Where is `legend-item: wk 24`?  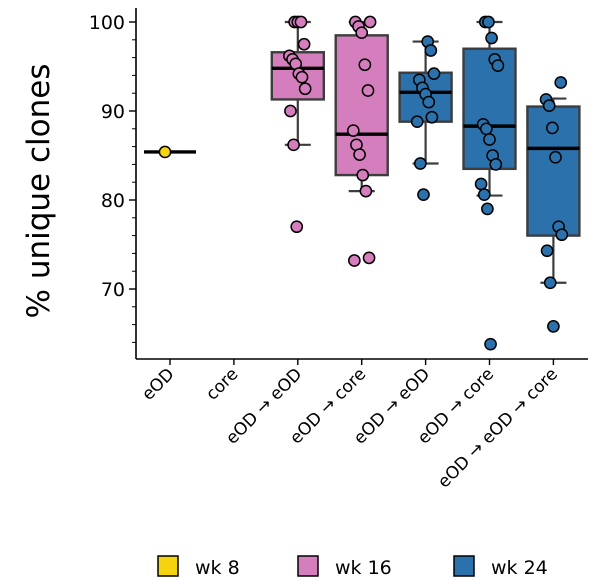
legend-item: wk 24 is located at coordinates (500, 567).